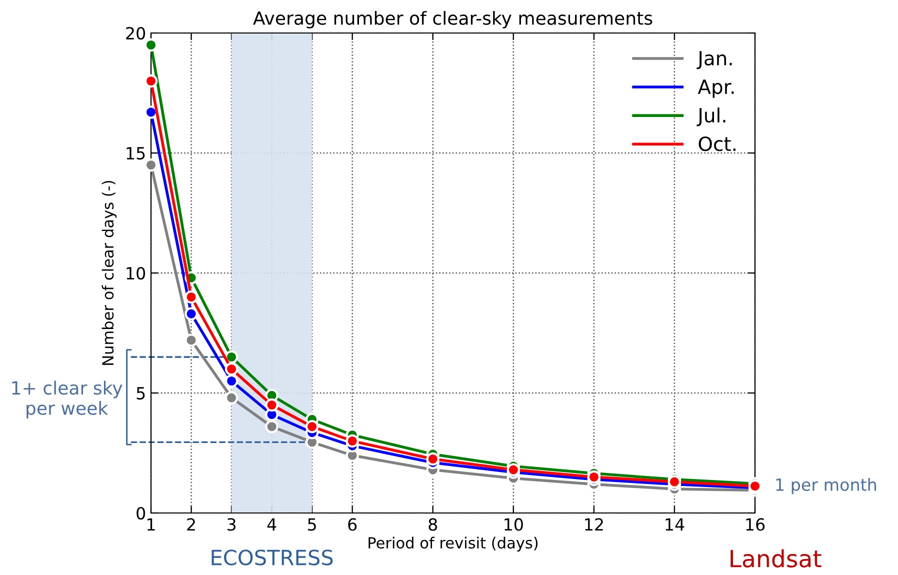 Image resolution: width=898 pixels, height=575 pixels. Describe the element at coordinates (433, 524) in the screenshot. I see `x-tick-label: 8` at that location.